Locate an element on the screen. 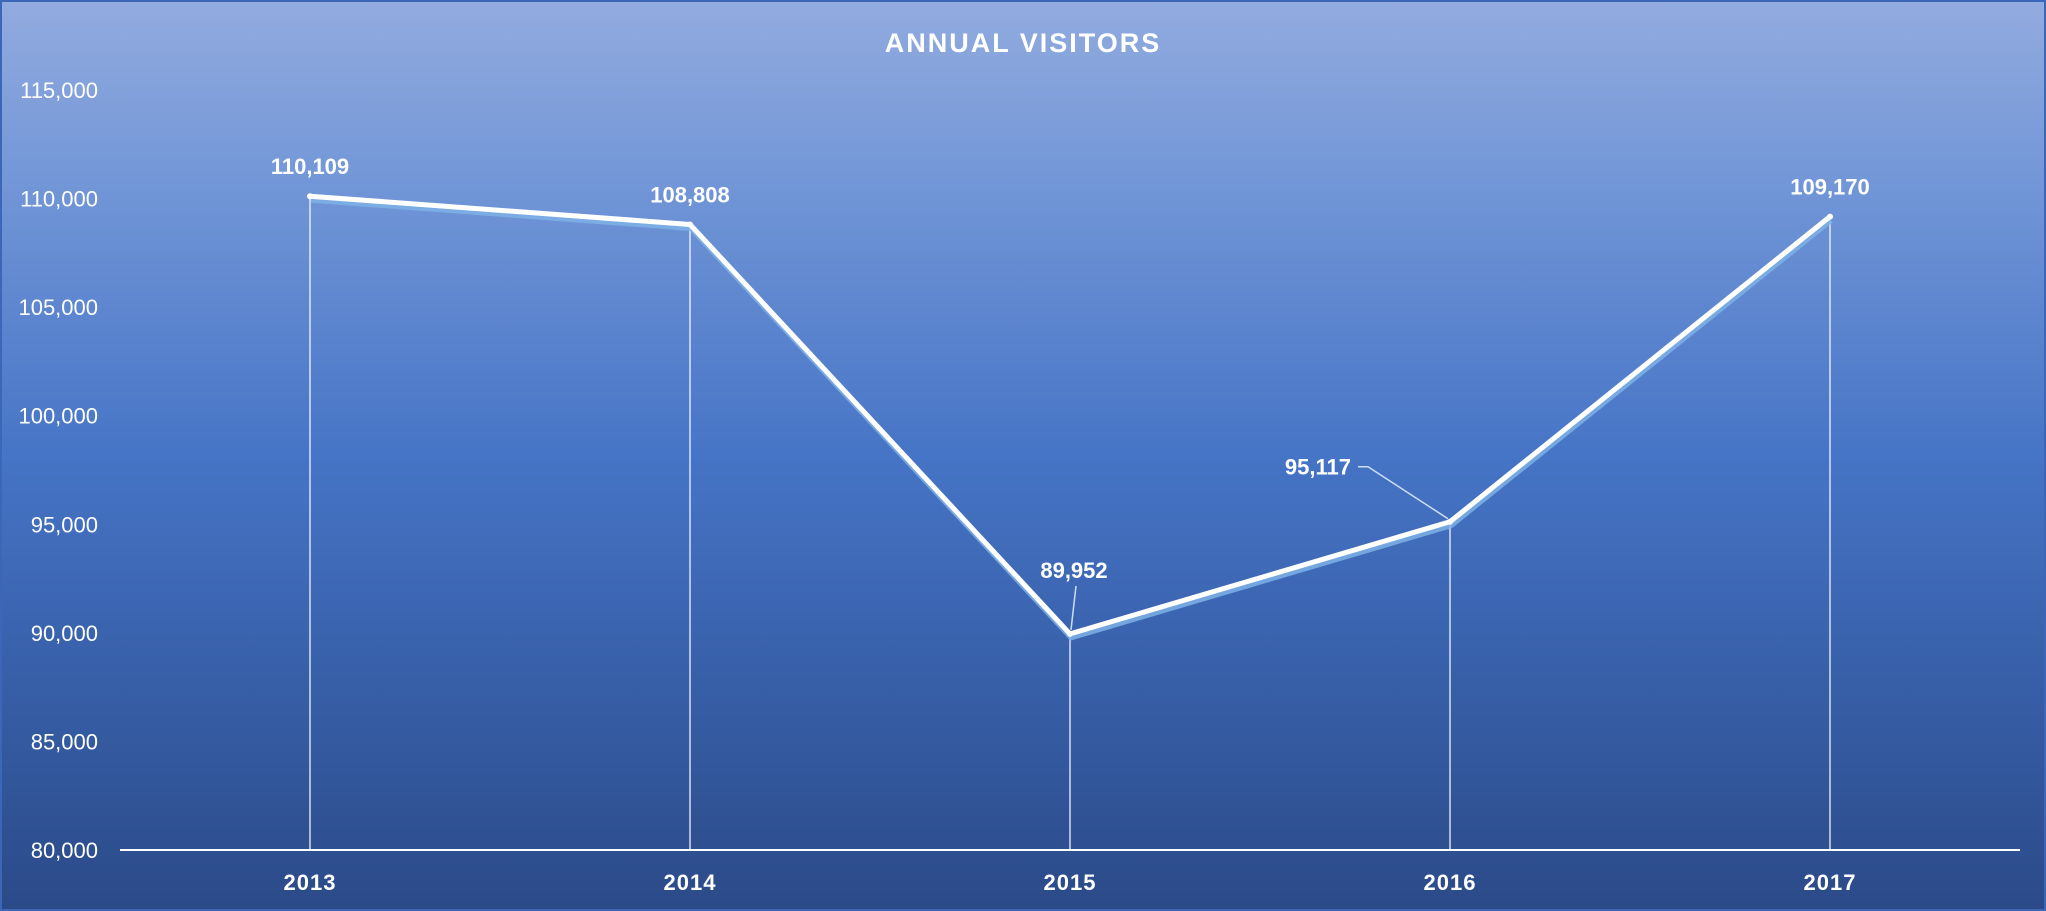 This screenshot has width=2046, height=911. y-tick-label: 100,000 is located at coordinates (58, 416).